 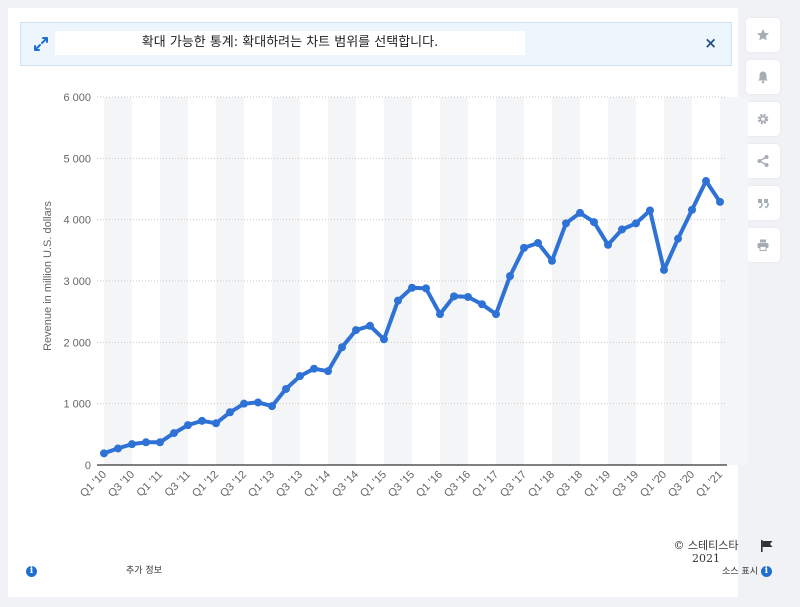 I want to click on cite-button, so click(x=763, y=203).